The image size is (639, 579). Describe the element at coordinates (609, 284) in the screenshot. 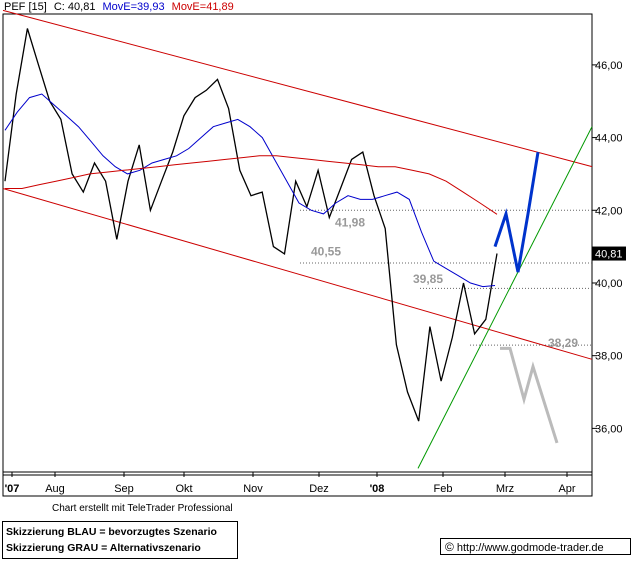

I see `y-tick-label: 40,00` at that location.